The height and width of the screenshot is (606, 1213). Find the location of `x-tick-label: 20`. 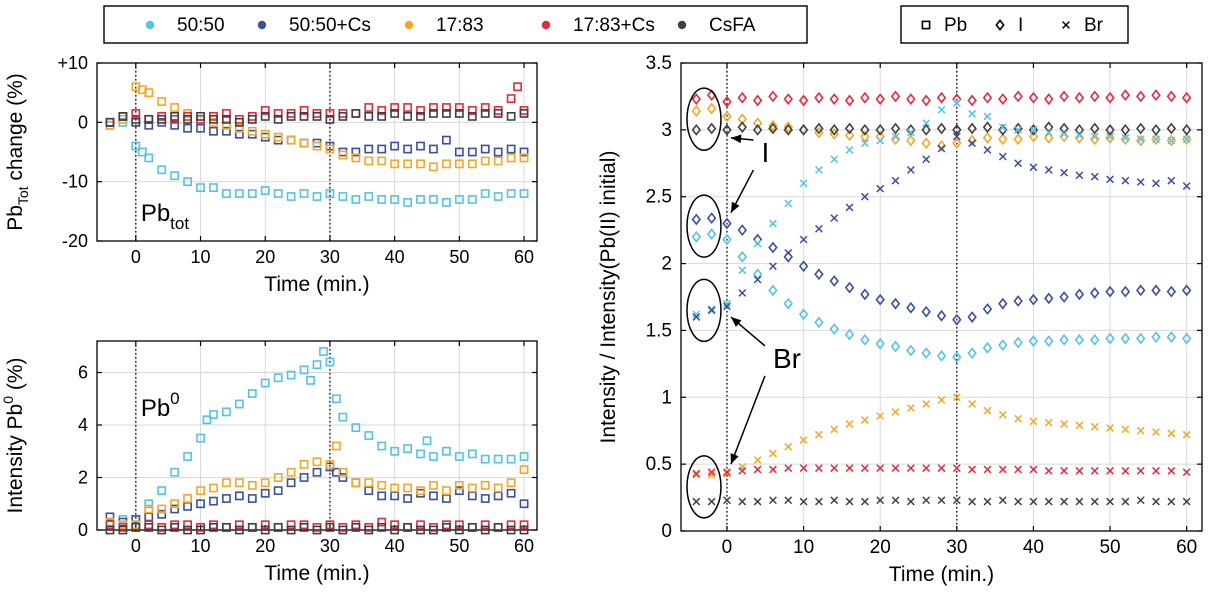

x-tick-label: 20 is located at coordinates (880, 547).